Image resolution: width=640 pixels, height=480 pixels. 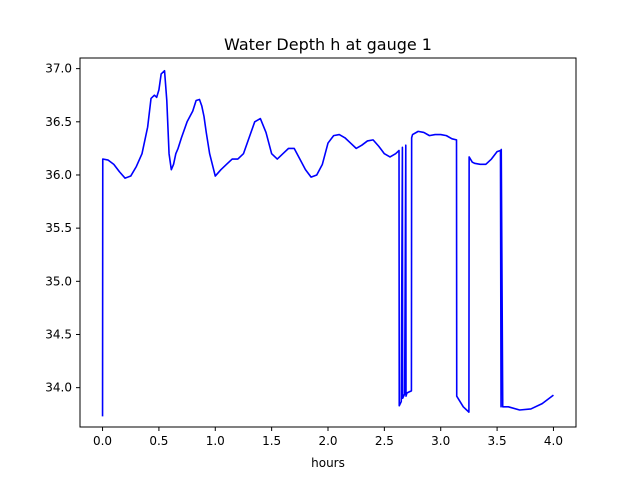 I want to click on y-axis-ticks: 34.0 34.5 35.0 35.5 36.0 36.5 37.0, so click(x=62, y=228).